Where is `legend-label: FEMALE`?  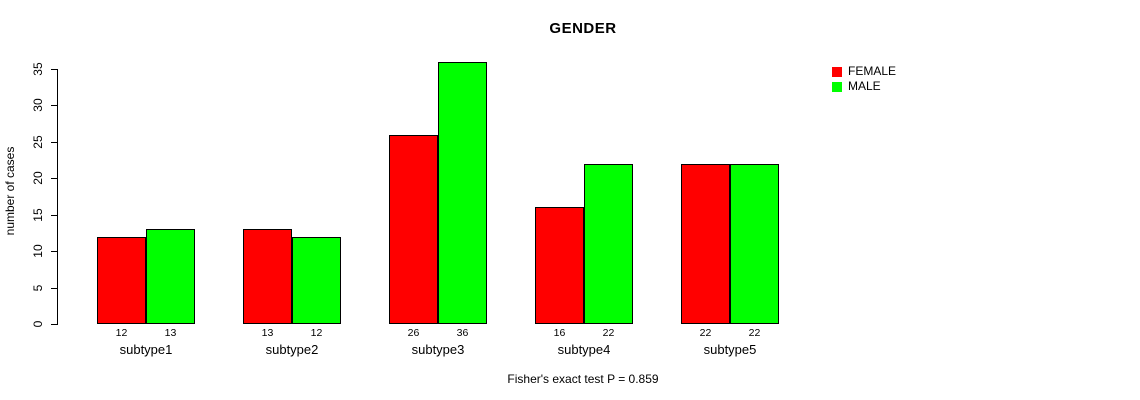
legend-label: FEMALE is located at coordinates (872, 71).